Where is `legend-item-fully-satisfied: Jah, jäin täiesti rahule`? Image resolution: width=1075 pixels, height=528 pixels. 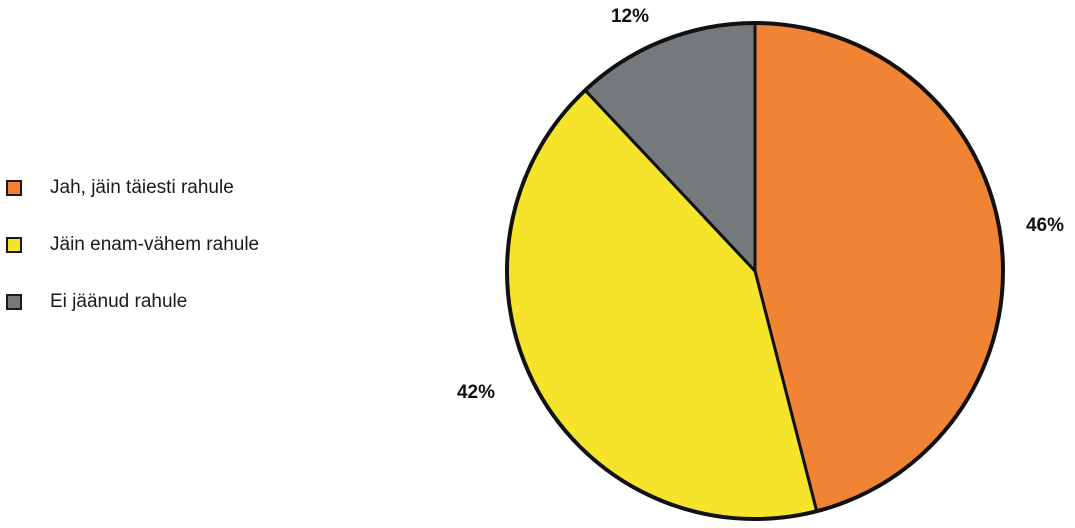 legend-item-fully-satisfied: Jah, jäin täiesti rahule is located at coordinates (132, 187).